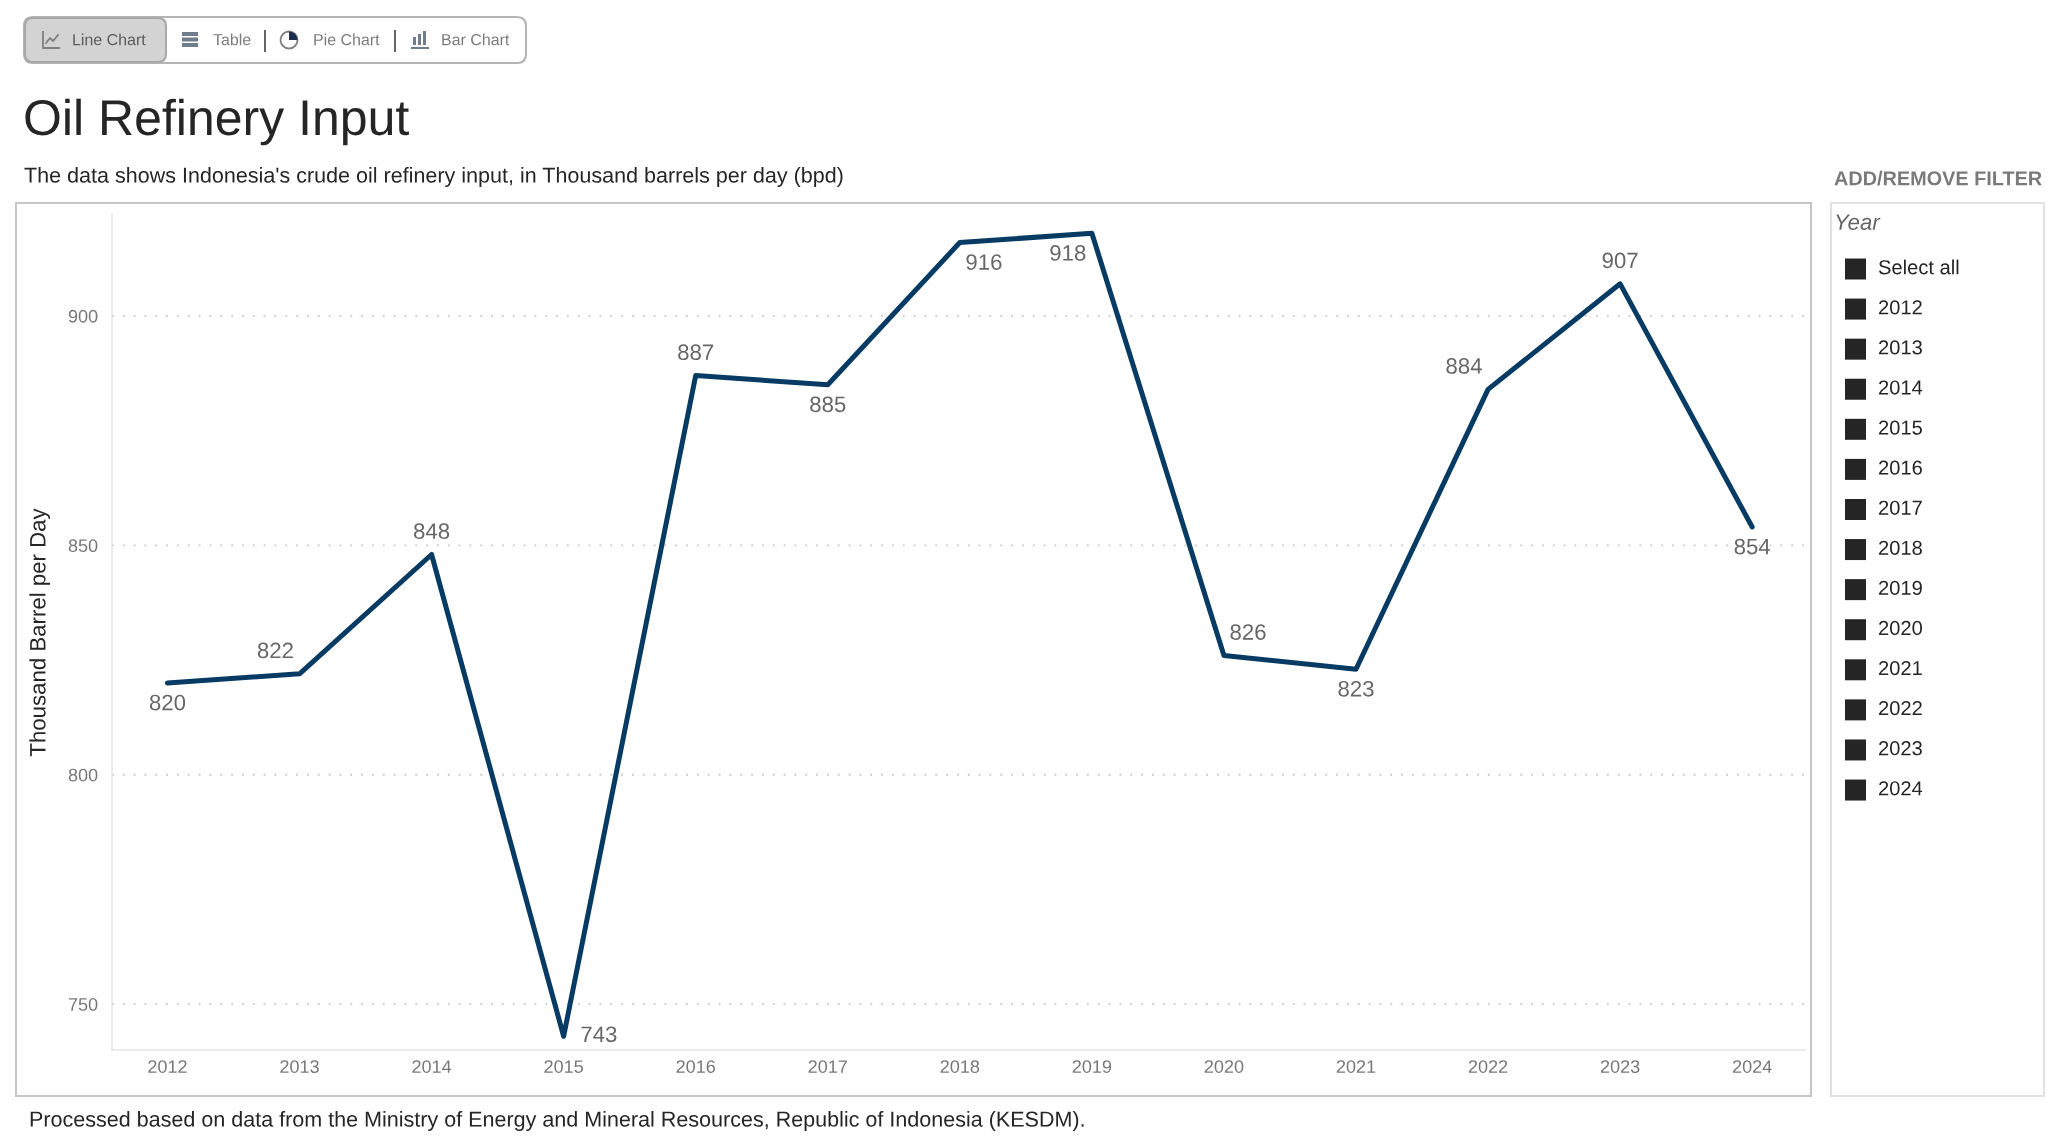 This screenshot has height=1140, width=2058. I want to click on x-tick-label: 2015, so click(563, 1066).